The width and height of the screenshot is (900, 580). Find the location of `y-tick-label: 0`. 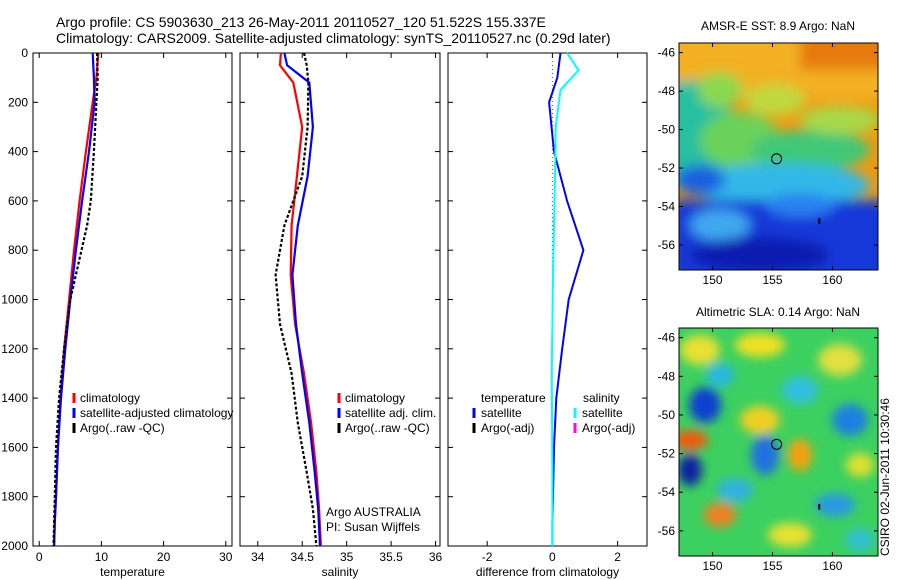

y-tick-label: 0 is located at coordinates (24, 53).